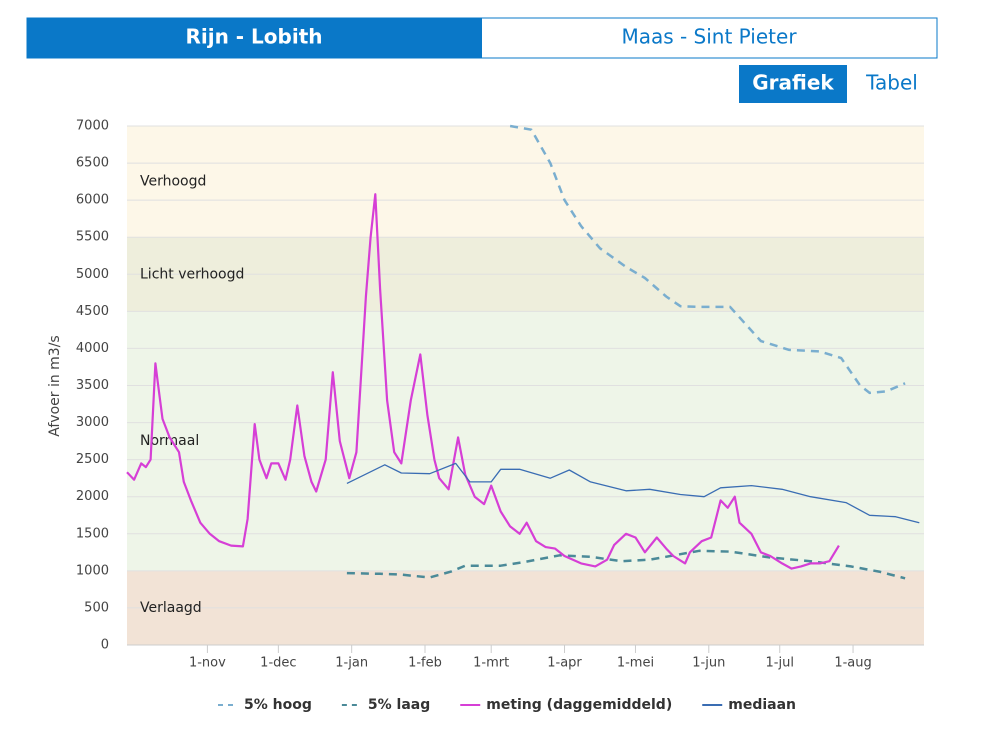 This screenshot has height=732, width=989. I want to click on x-tick-label: 1-dec, so click(278, 663).